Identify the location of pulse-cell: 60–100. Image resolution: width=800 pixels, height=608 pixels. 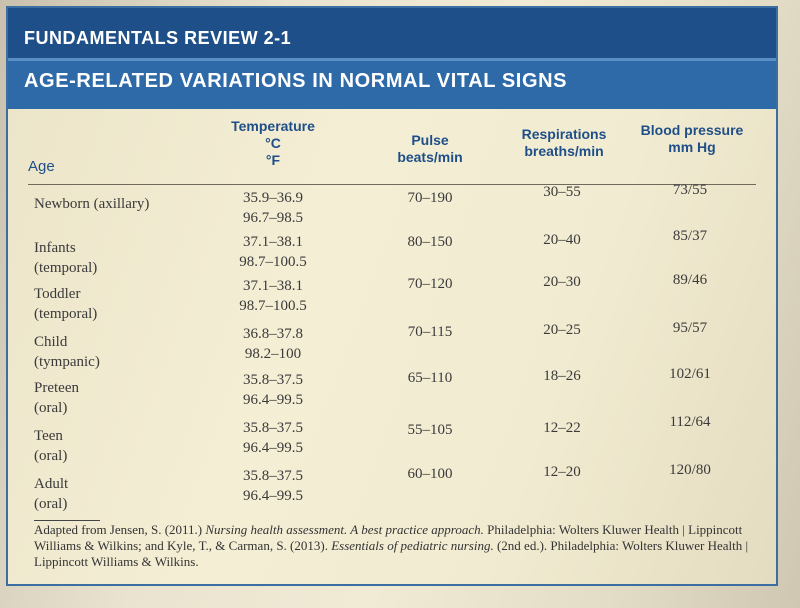
(430, 474).